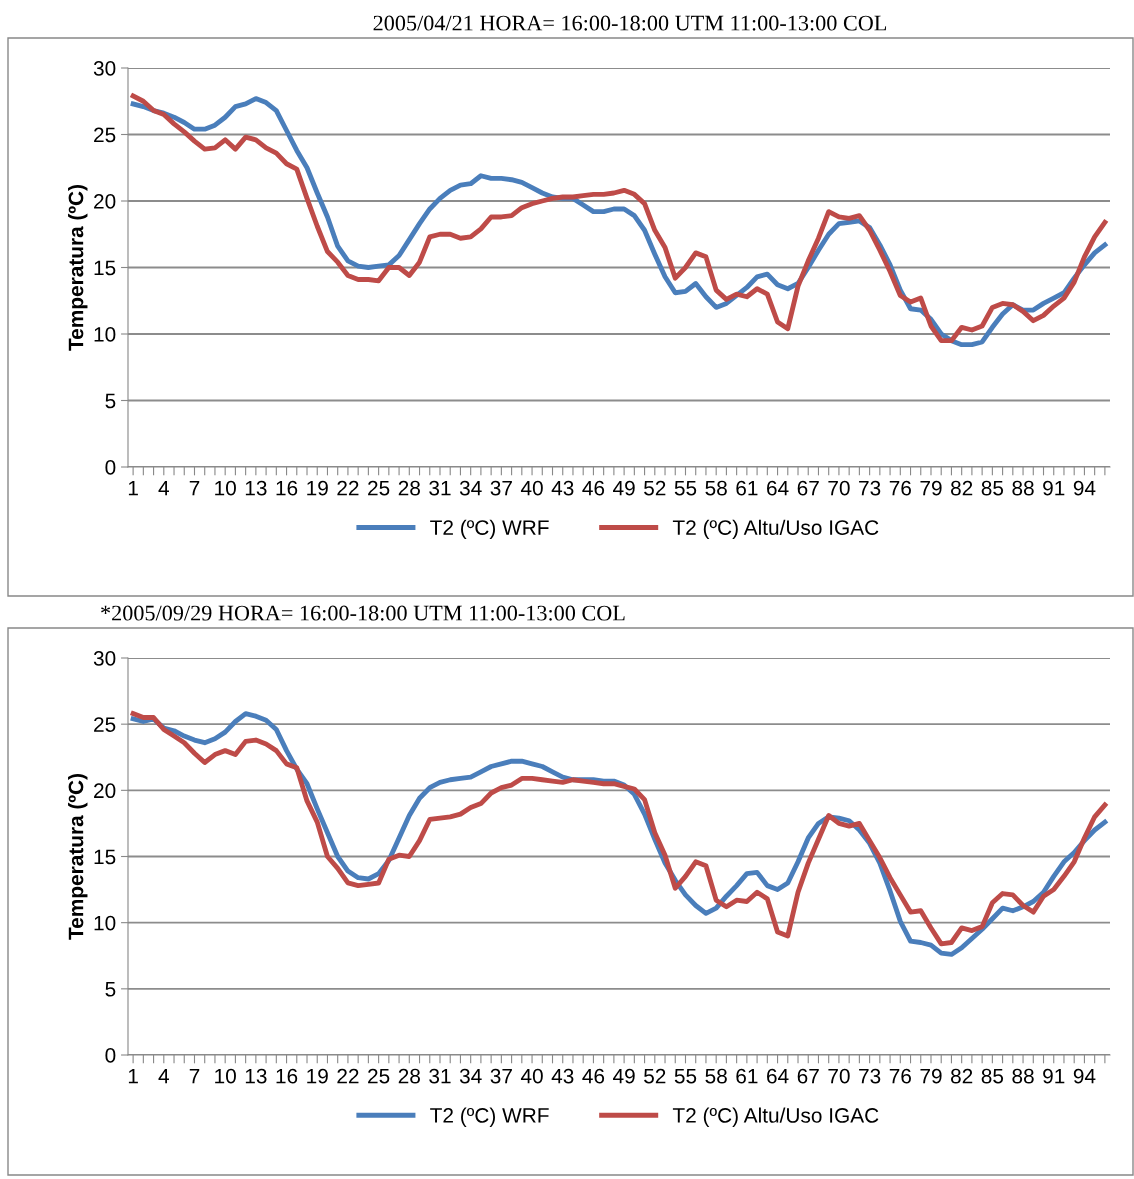 The image size is (1134, 1179). What do you see at coordinates (363, 613) in the screenshot?
I see `chart-title: *2005/09/29 HORA= 16:00-18:00 UTM 11:00-13:00 COL` at bounding box center [363, 613].